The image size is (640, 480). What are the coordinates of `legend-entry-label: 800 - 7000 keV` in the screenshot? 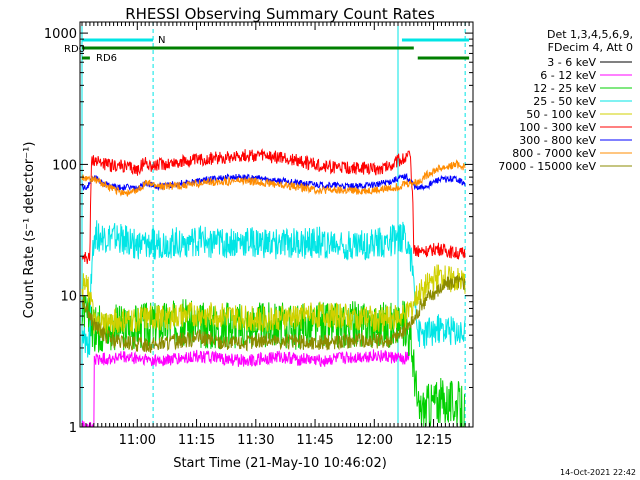 It's located at (554, 153).